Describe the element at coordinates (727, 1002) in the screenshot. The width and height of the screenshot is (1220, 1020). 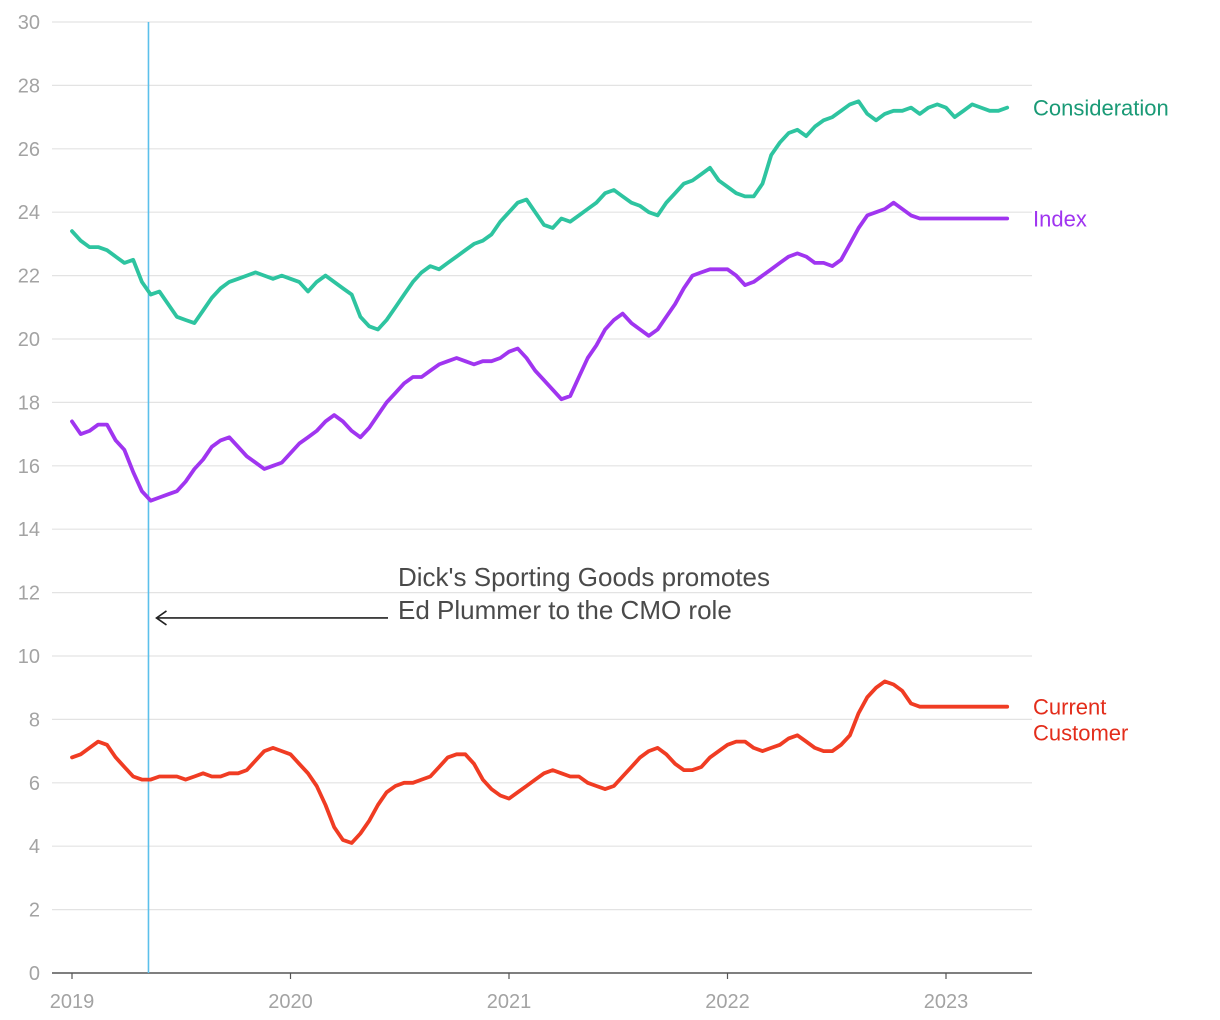
I see `x-tick-label: 2022` at that location.